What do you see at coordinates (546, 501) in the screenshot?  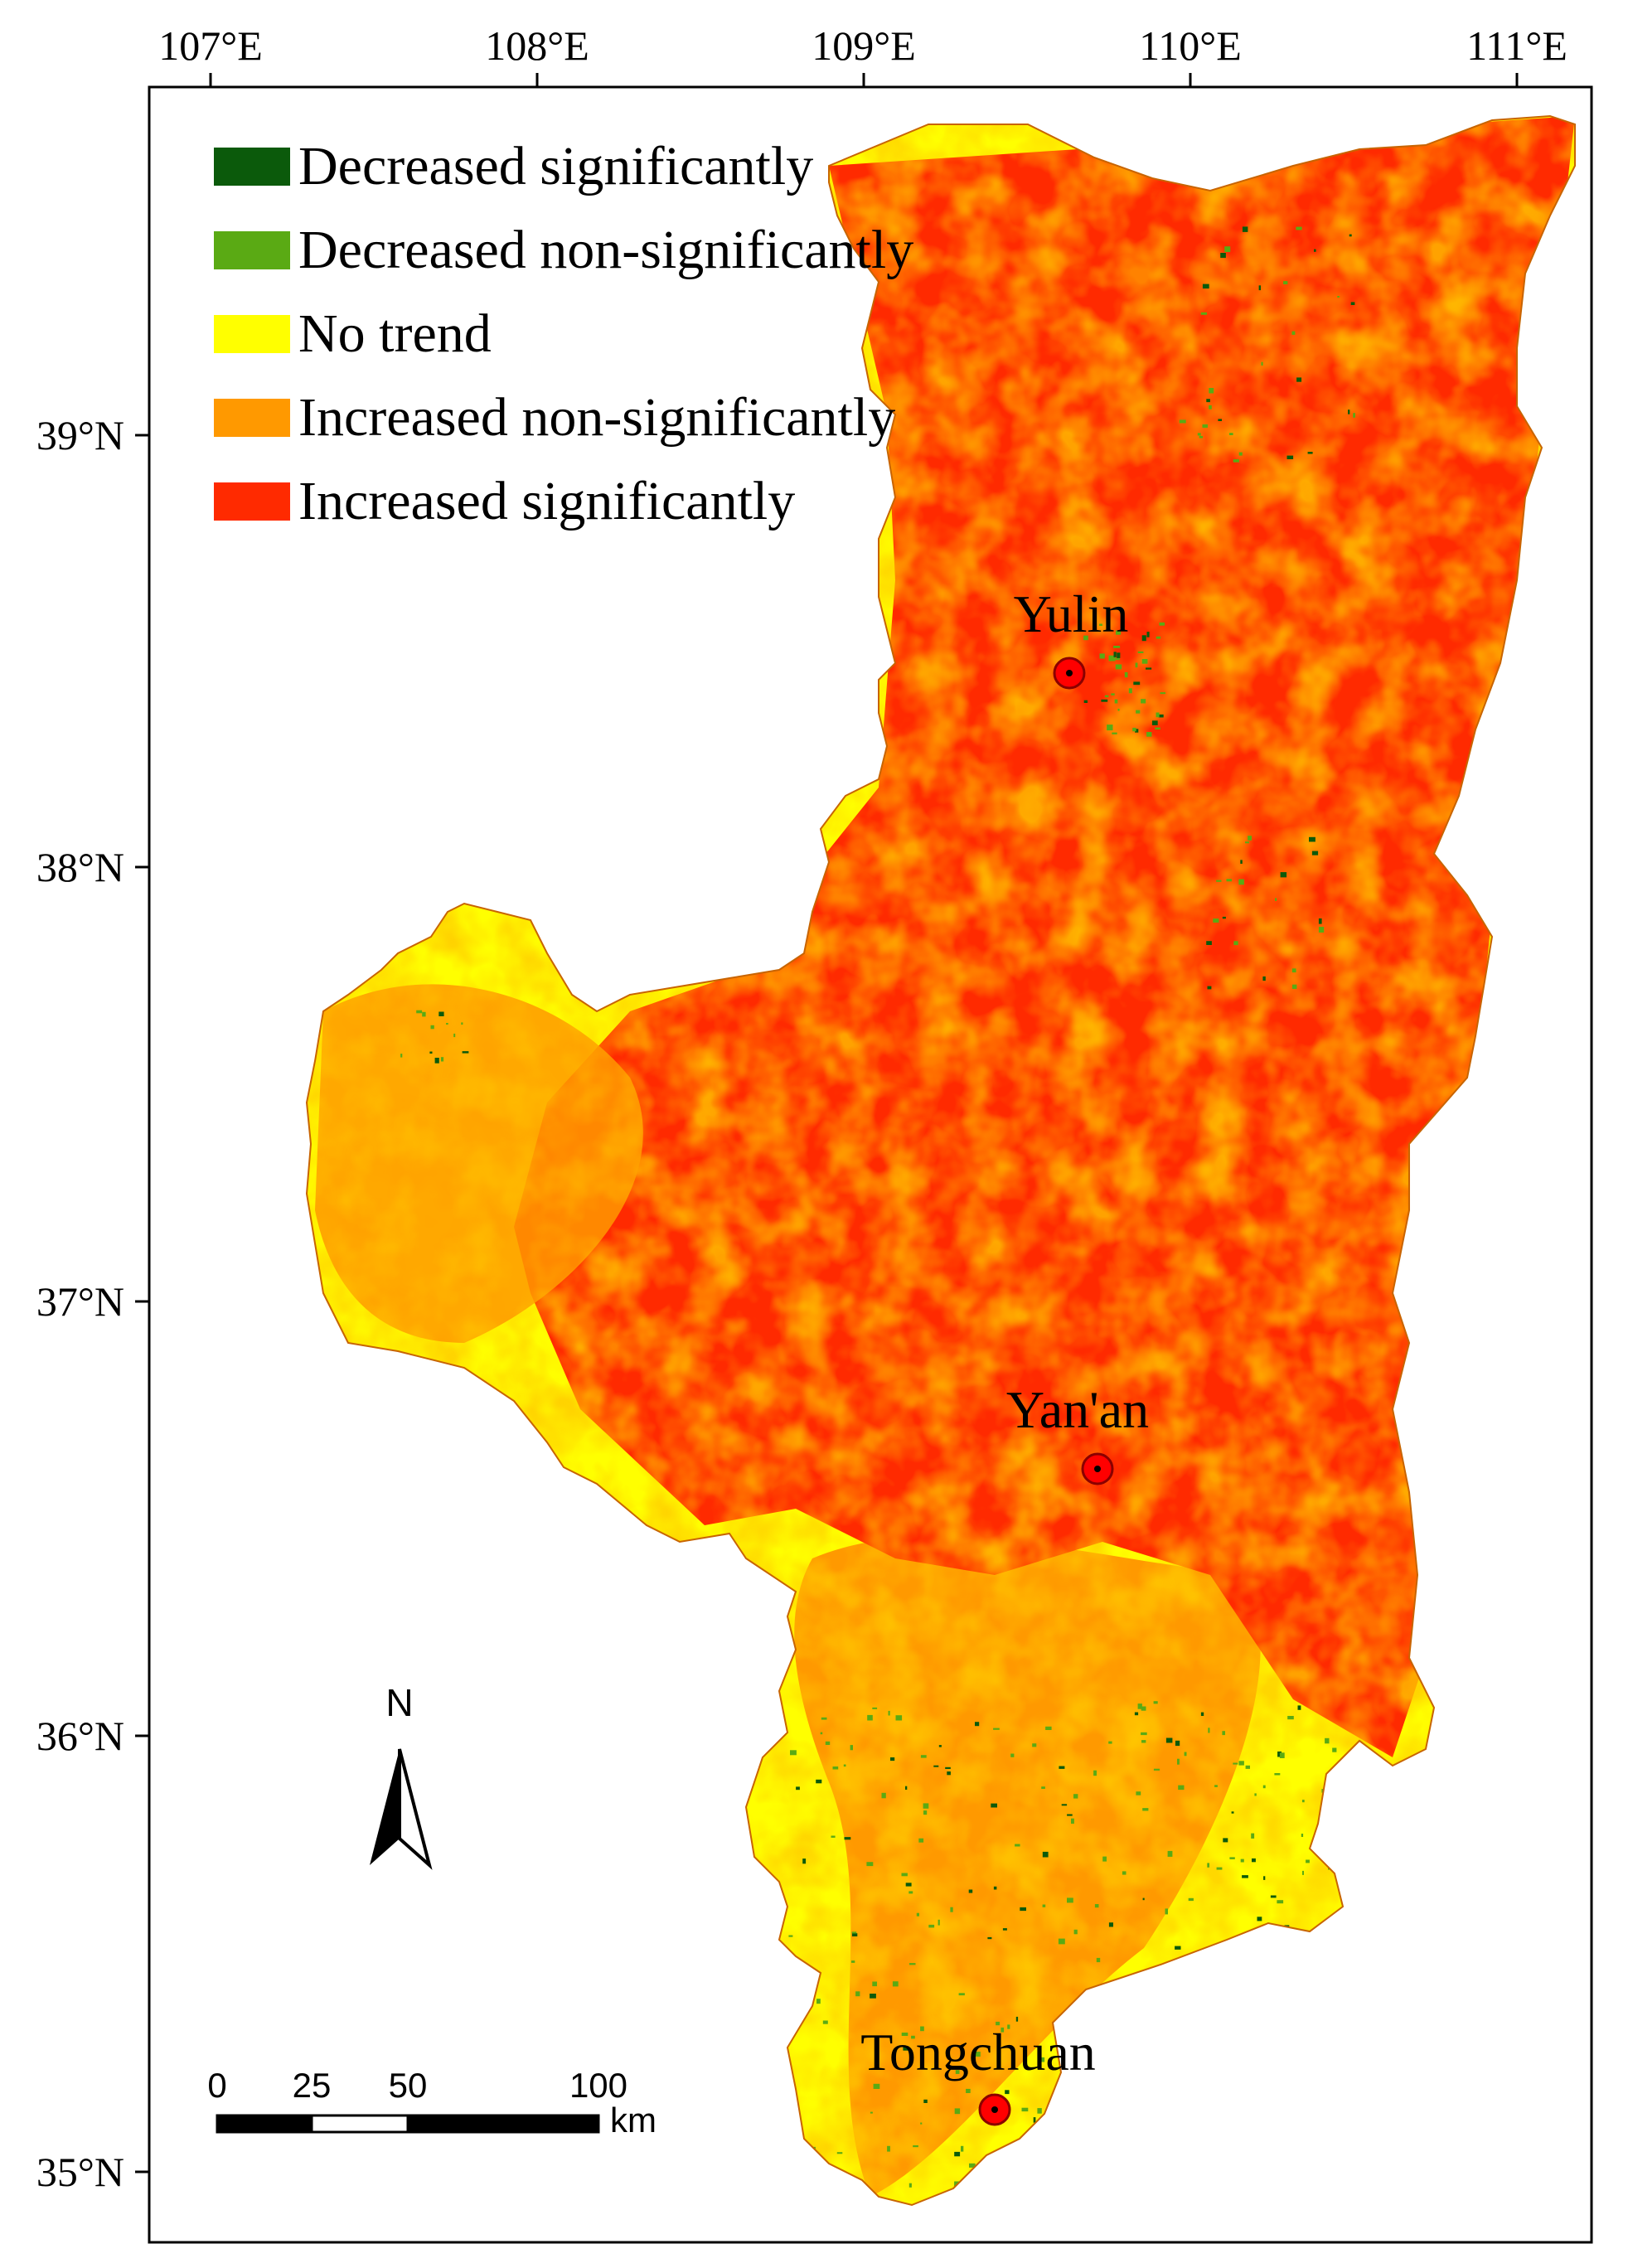 I see `legend-label: Increased significantly` at bounding box center [546, 501].